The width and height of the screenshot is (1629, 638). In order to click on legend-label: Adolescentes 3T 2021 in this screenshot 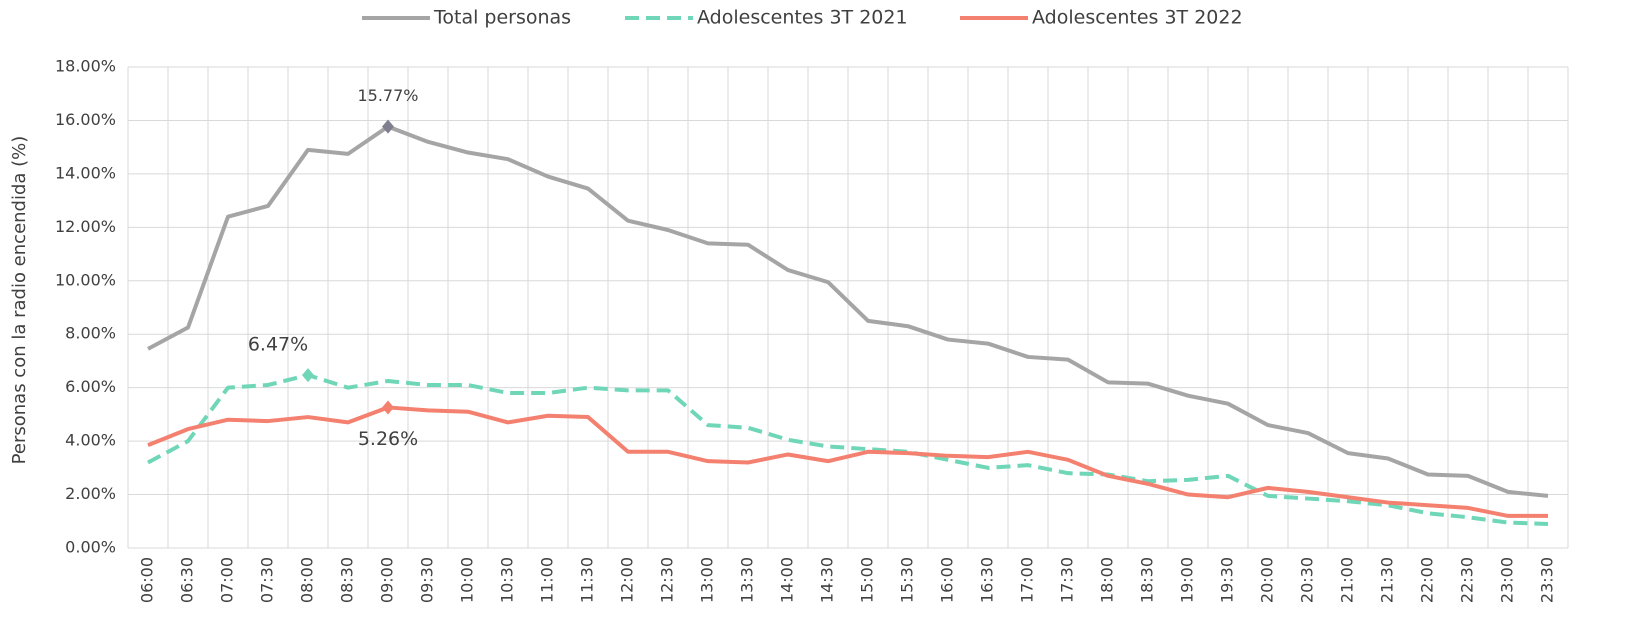, I will do `click(802, 18)`.